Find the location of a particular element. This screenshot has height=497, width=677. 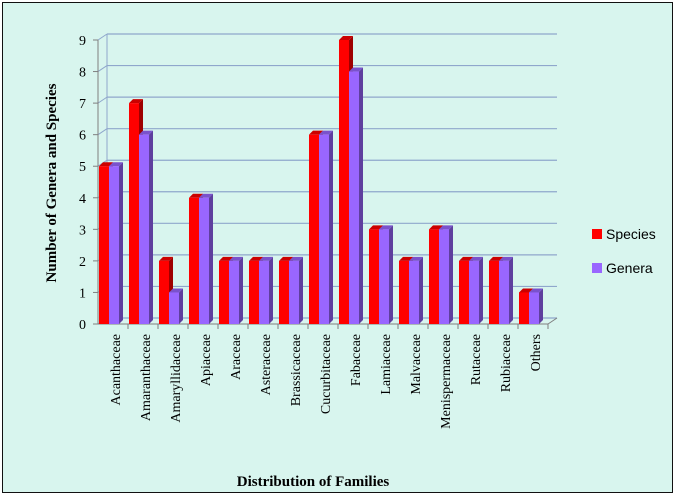

x-tick-label: Amaryllidaceae is located at coordinates (176, 378).